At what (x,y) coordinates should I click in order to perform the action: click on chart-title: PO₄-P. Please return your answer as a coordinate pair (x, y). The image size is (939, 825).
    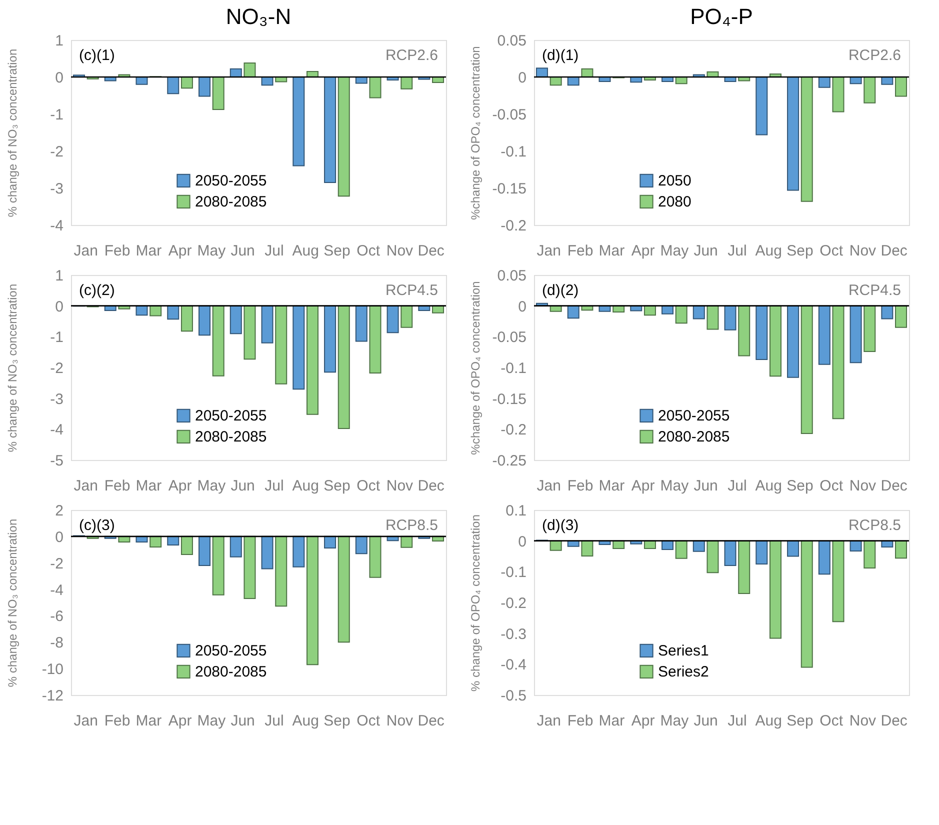
    Looking at the image, I should click on (721, 16).